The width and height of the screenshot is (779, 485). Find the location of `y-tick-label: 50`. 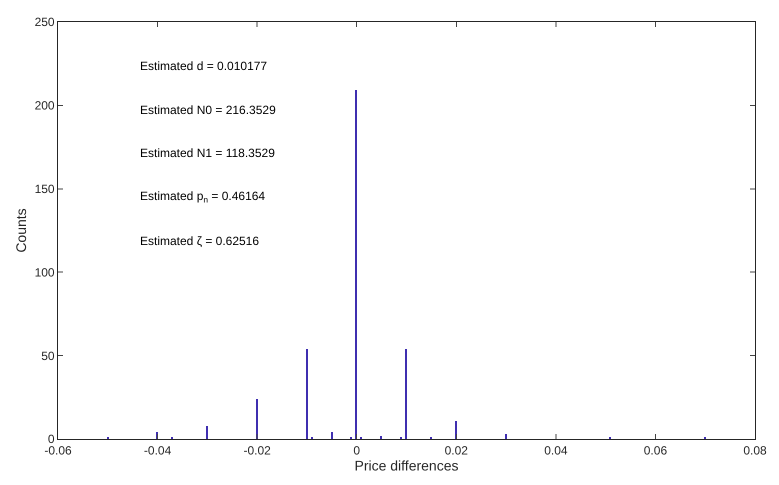

y-tick-label: 50 is located at coordinates (48, 355).